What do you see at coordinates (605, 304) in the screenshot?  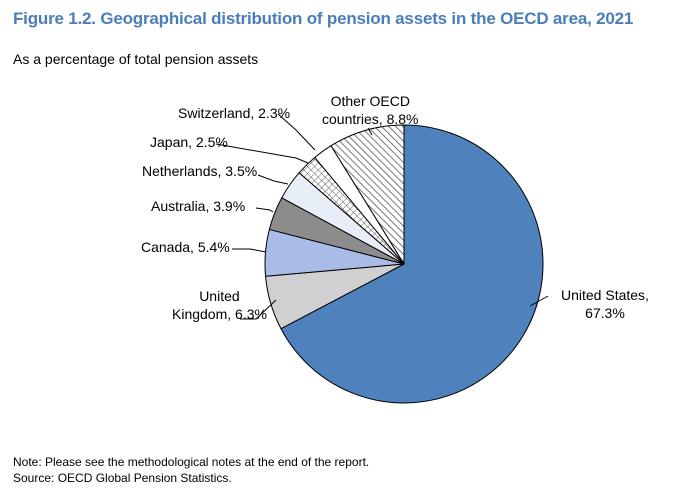 I see `slice-label-united-states: United States, 67.3%` at bounding box center [605, 304].